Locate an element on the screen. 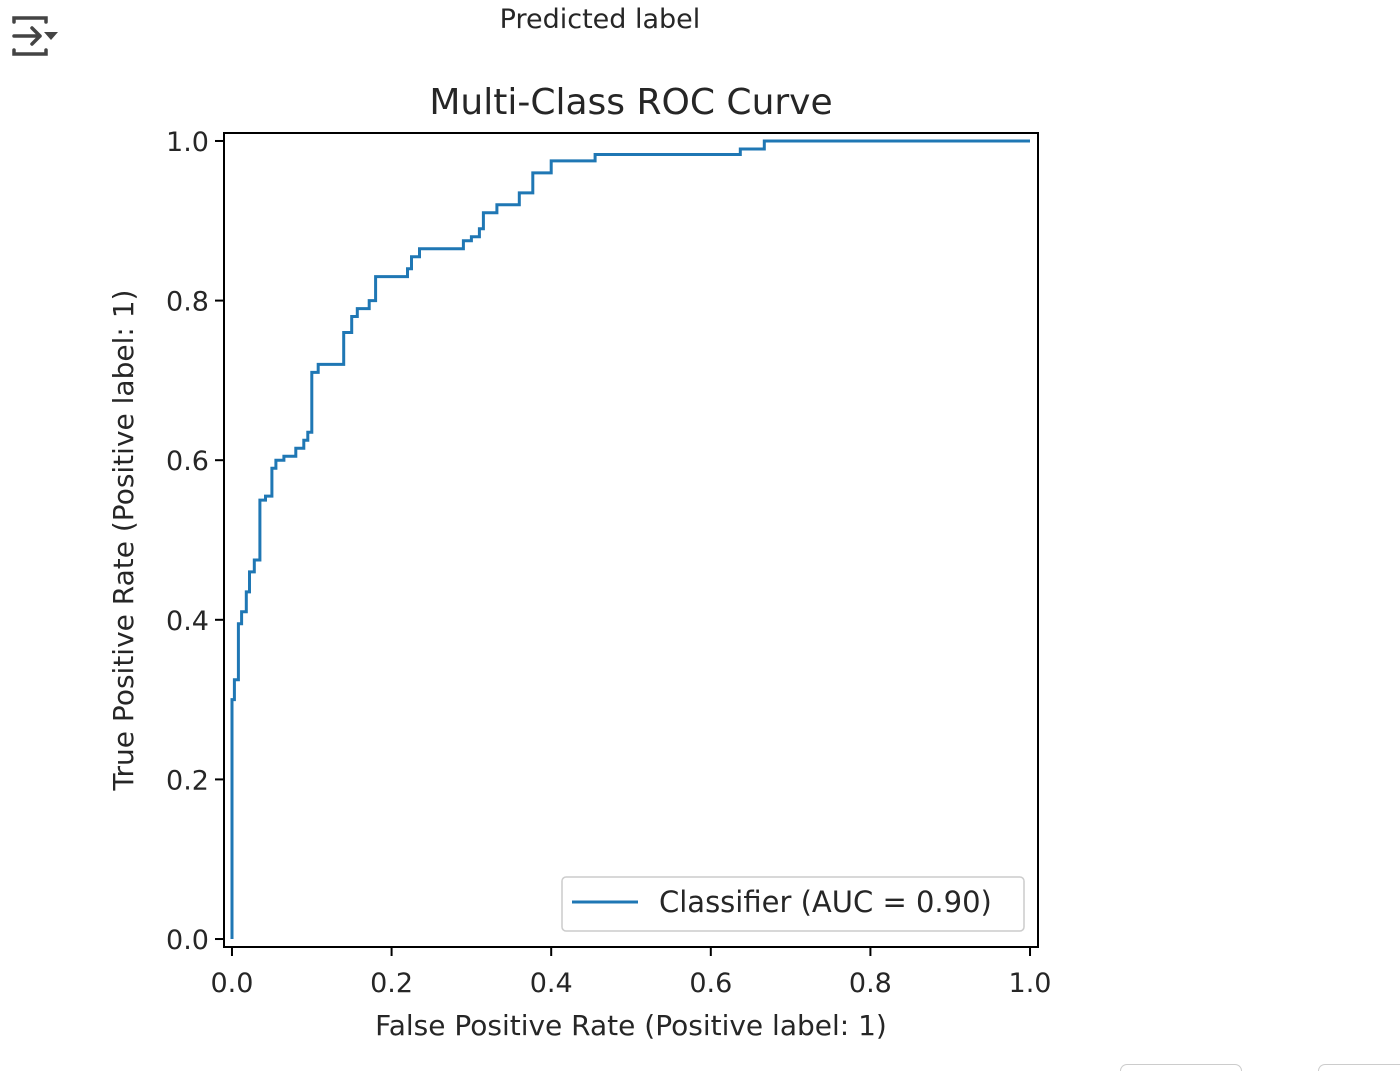 This screenshot has height=1071, width=1400. x-tick-label: 0.4 is located at coordinates (551, 983).